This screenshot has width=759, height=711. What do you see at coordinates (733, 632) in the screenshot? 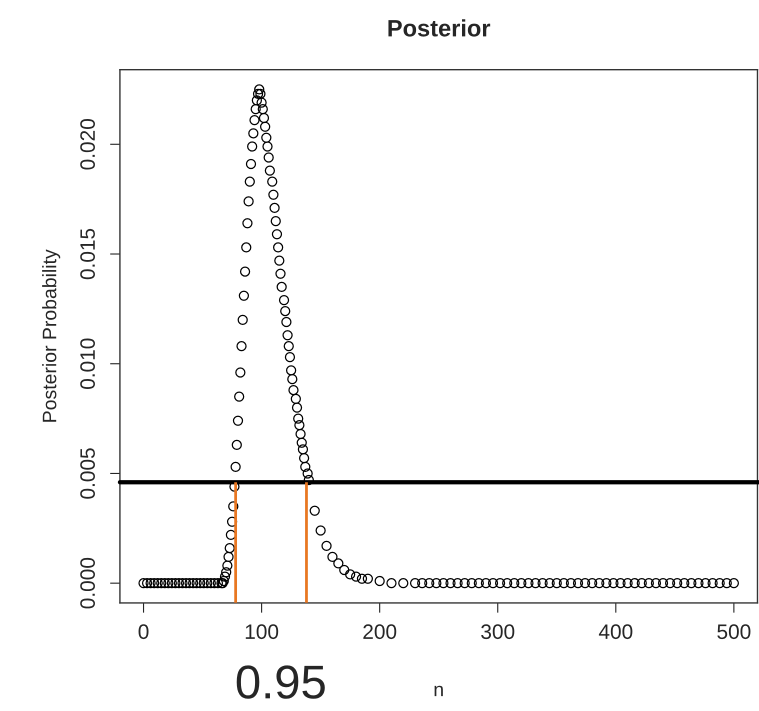
I see `x-tick-label: 500` at bounding box center [733, 632].